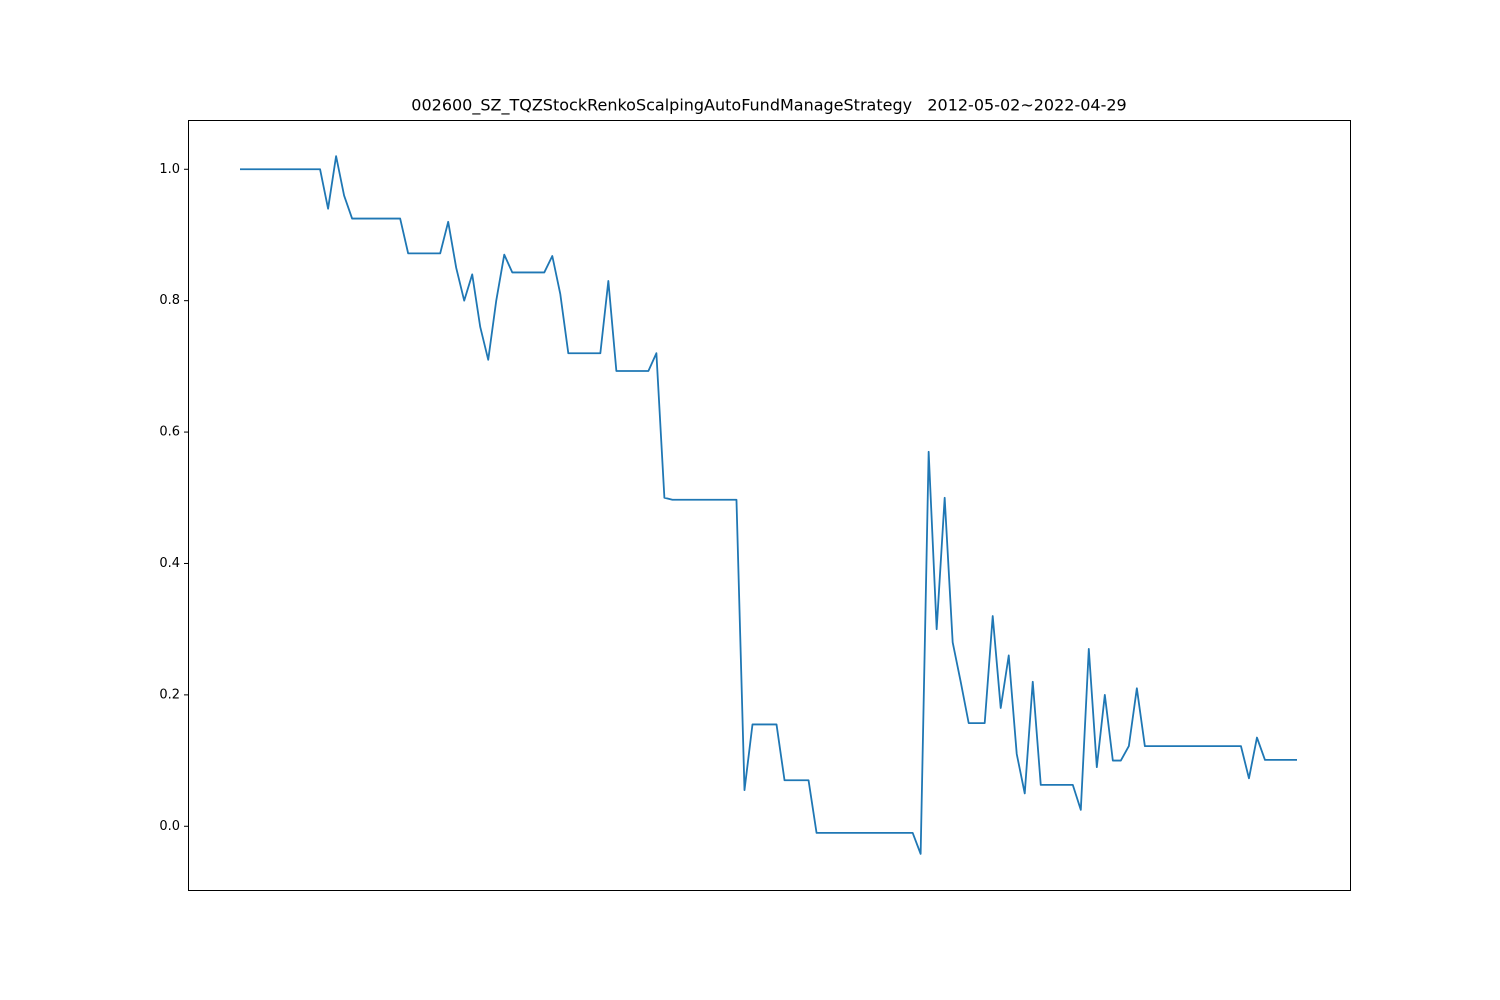 Image resolution: width=1500 pixels, height=1000 pixels. I want to click on y-tick-label: 0.0, so click(169, 826).